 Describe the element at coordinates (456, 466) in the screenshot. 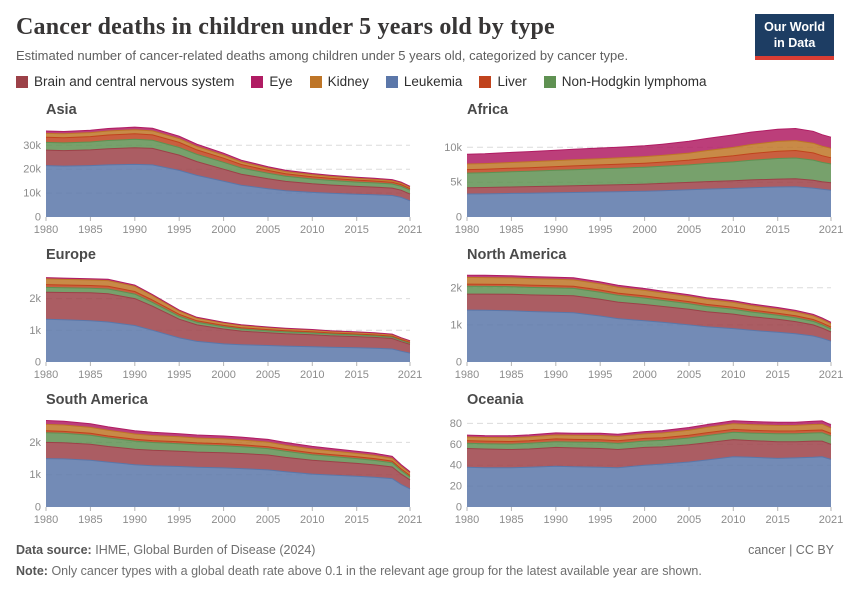

I see `svg-text: 40` at that location.